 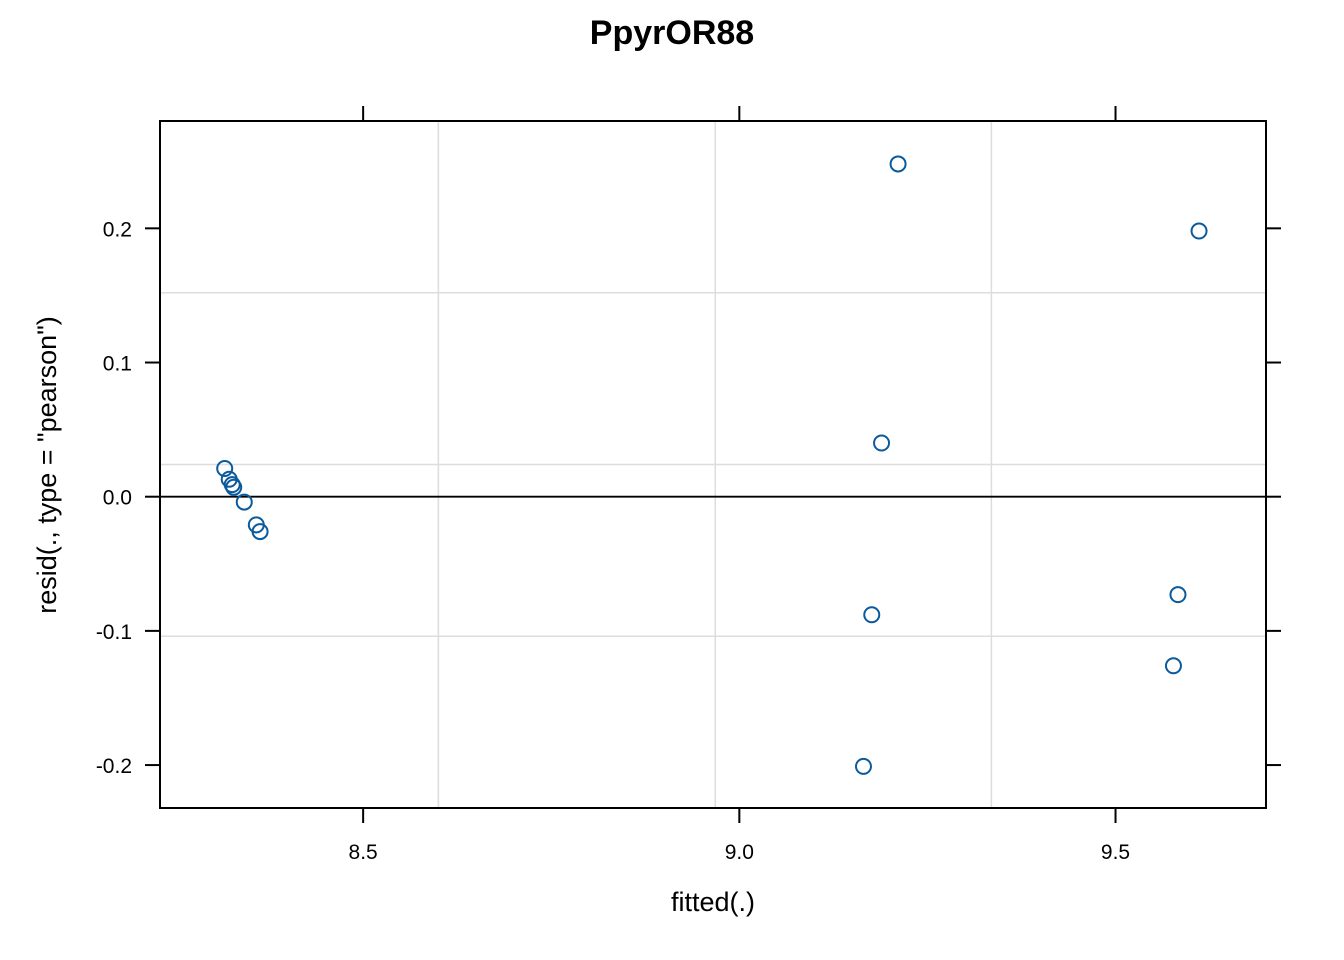 I want to click on y-tick-label-2: 0.0, so click(x=117, y=498).